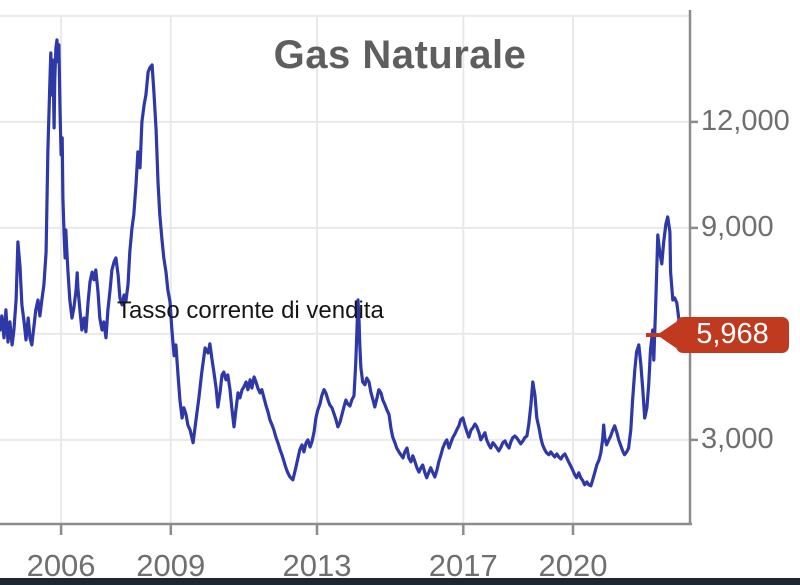  Describe the element at coordinates (171, 565) in the screenshot. I see `x-tick-label: 2009` at that location.